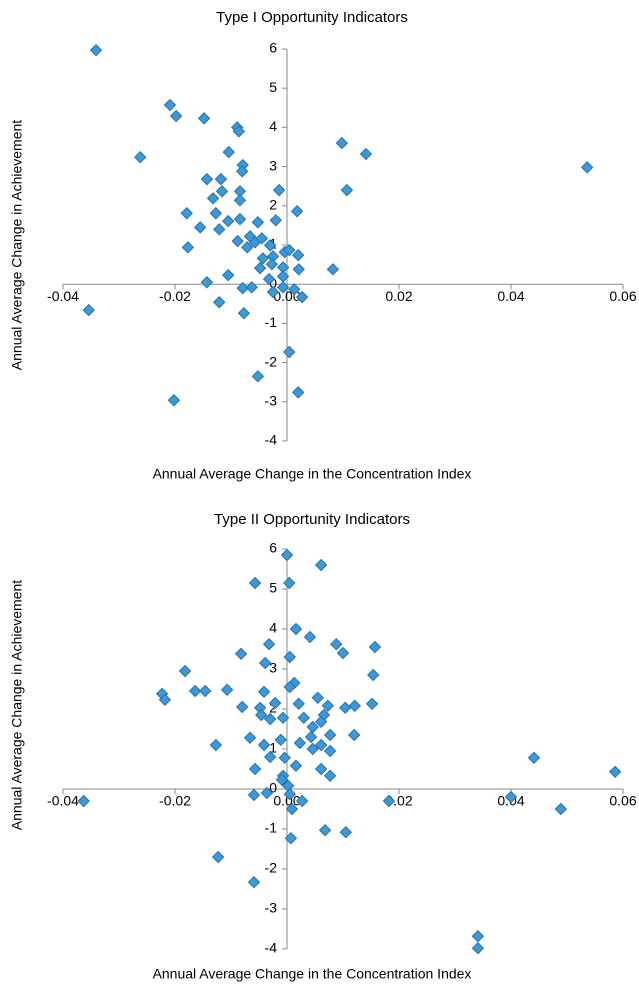  What do you see at coordinates (271, 948) in the screenshot?
I see `y-tick-label: -4` at bounding box center [271, 948].